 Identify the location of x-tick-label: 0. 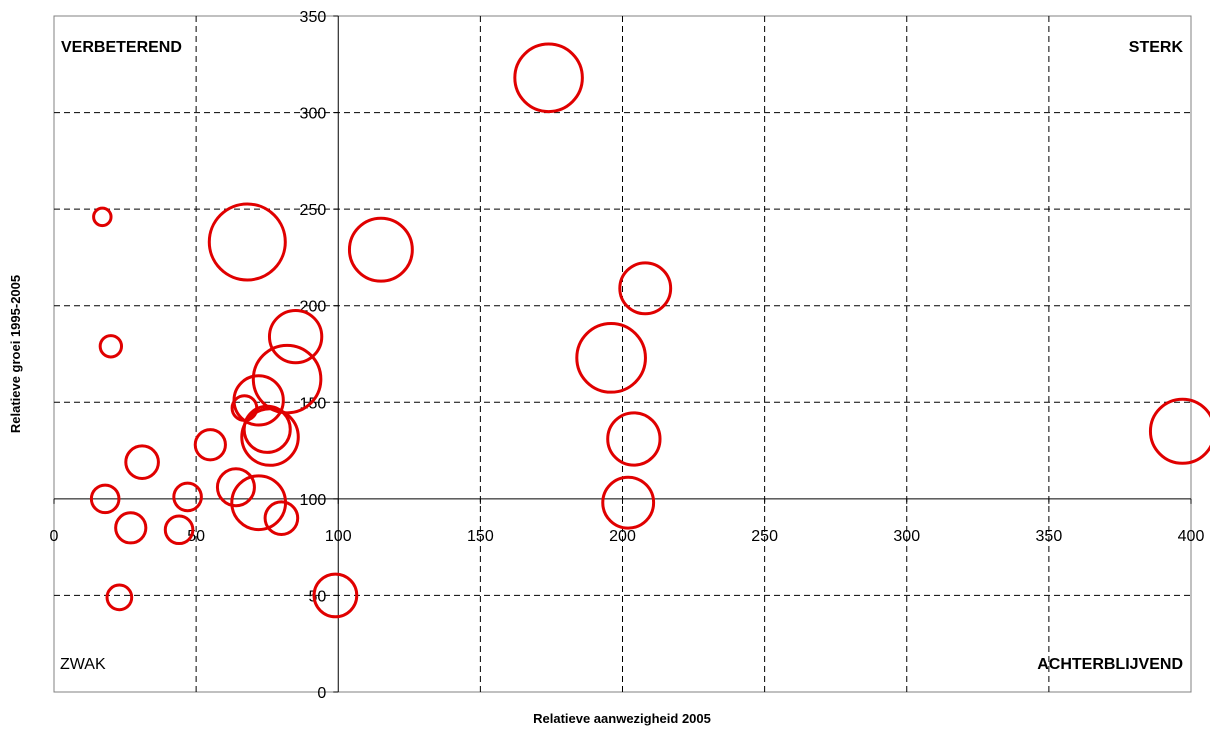
(54, 536).